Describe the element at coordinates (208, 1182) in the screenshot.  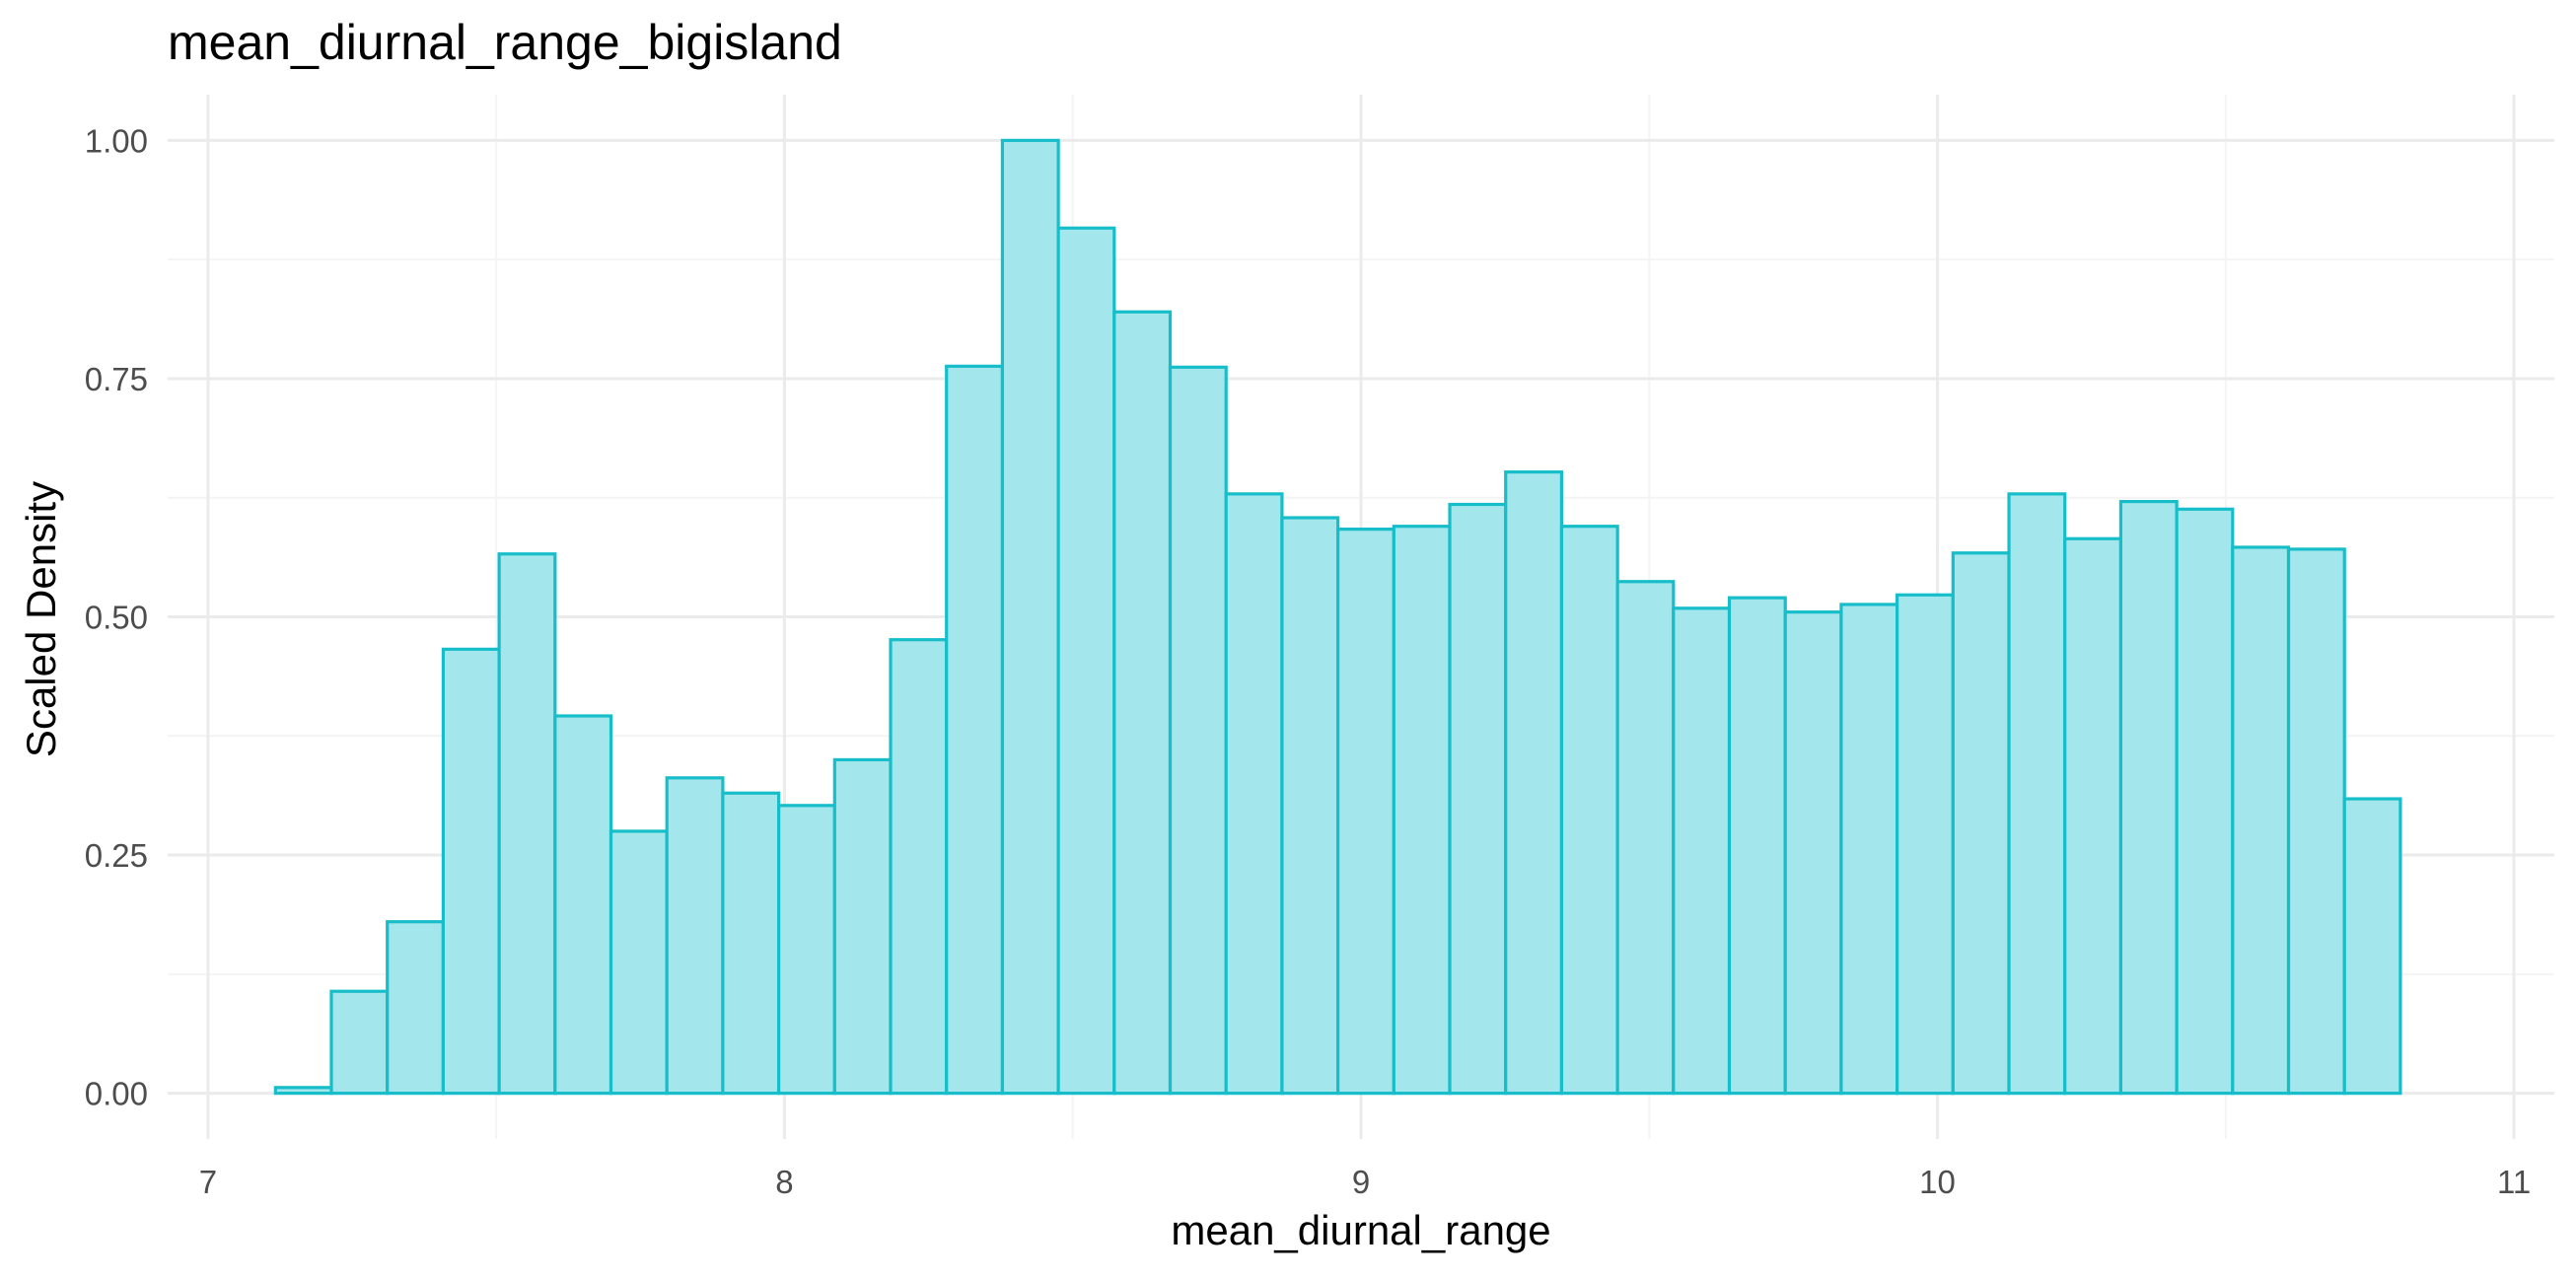
I see `x-tick-label: 7` at that location.